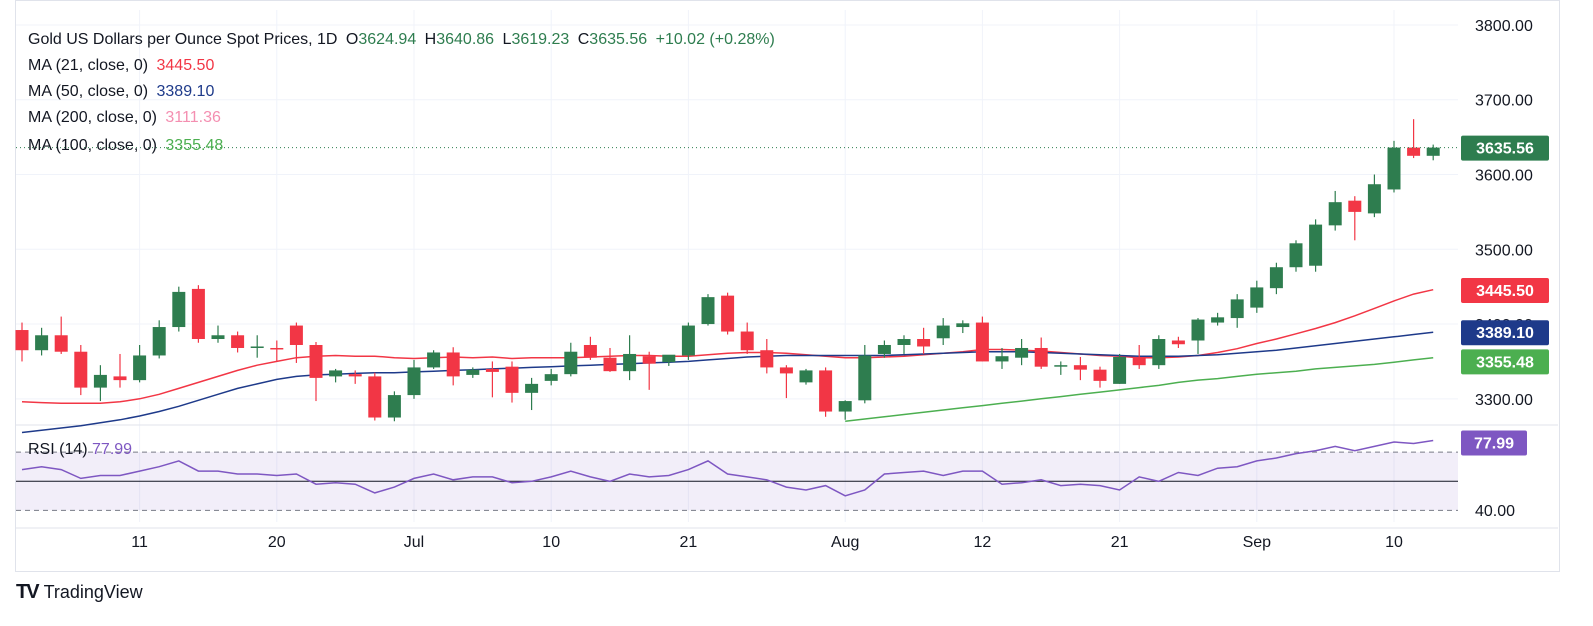  Describe the element at coordinates (58, 449) in the screenshot. I see `rsi-label: RSI (14)` at that location.